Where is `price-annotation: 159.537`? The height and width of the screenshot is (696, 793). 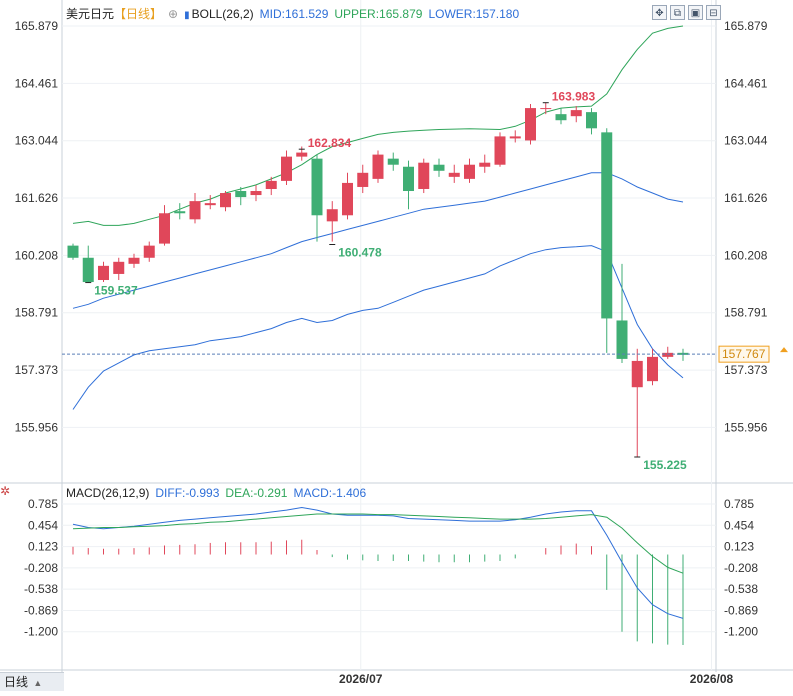 price-annotation: 159.537 is located at coordinates (111, 290).